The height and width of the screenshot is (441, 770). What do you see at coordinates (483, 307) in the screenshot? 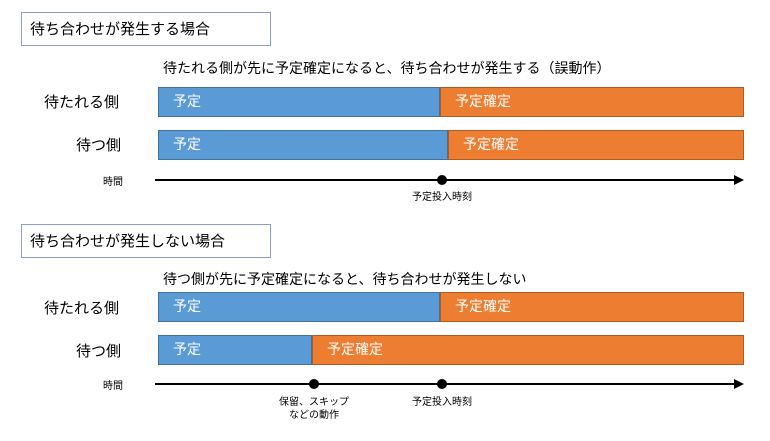
I see `section2-row1-confirmed-label: 予定確定` at bounding box center [483, 307].